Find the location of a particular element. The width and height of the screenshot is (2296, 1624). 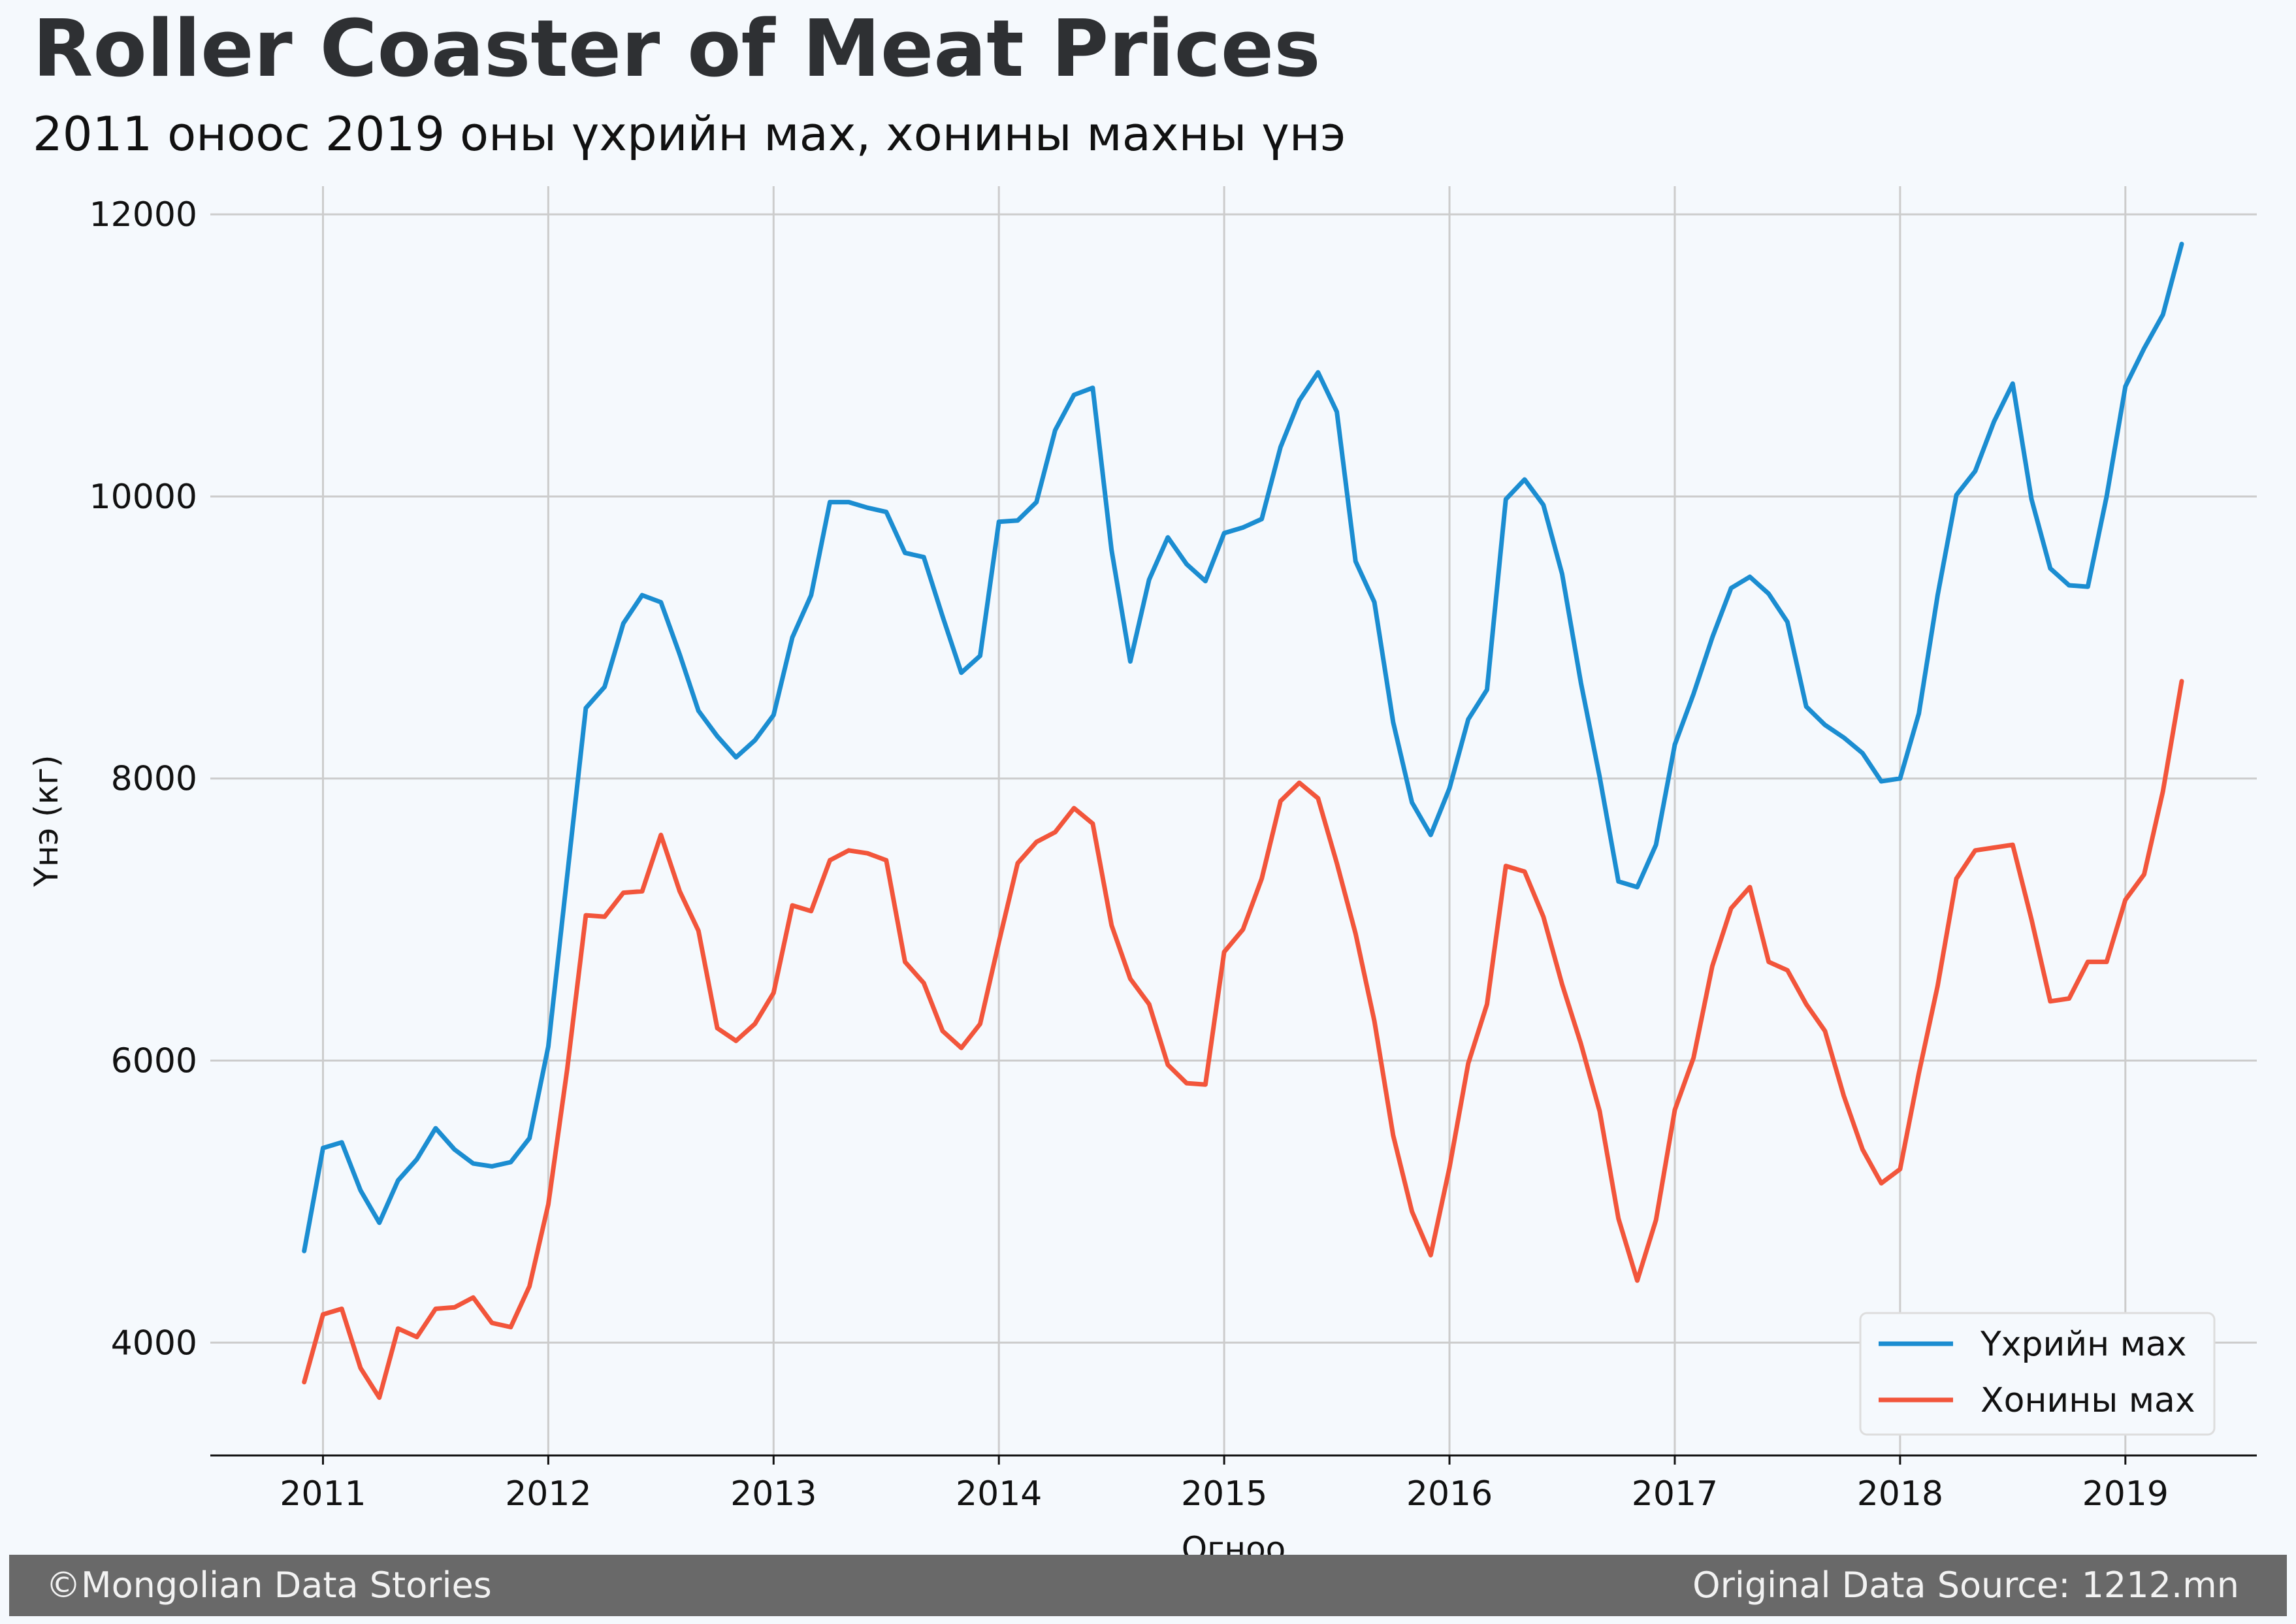

x-axis-ticks: 2011 2012 2013 2014 2015 2016 2017 2018 2019 is located at coordinates (1224, 1484).